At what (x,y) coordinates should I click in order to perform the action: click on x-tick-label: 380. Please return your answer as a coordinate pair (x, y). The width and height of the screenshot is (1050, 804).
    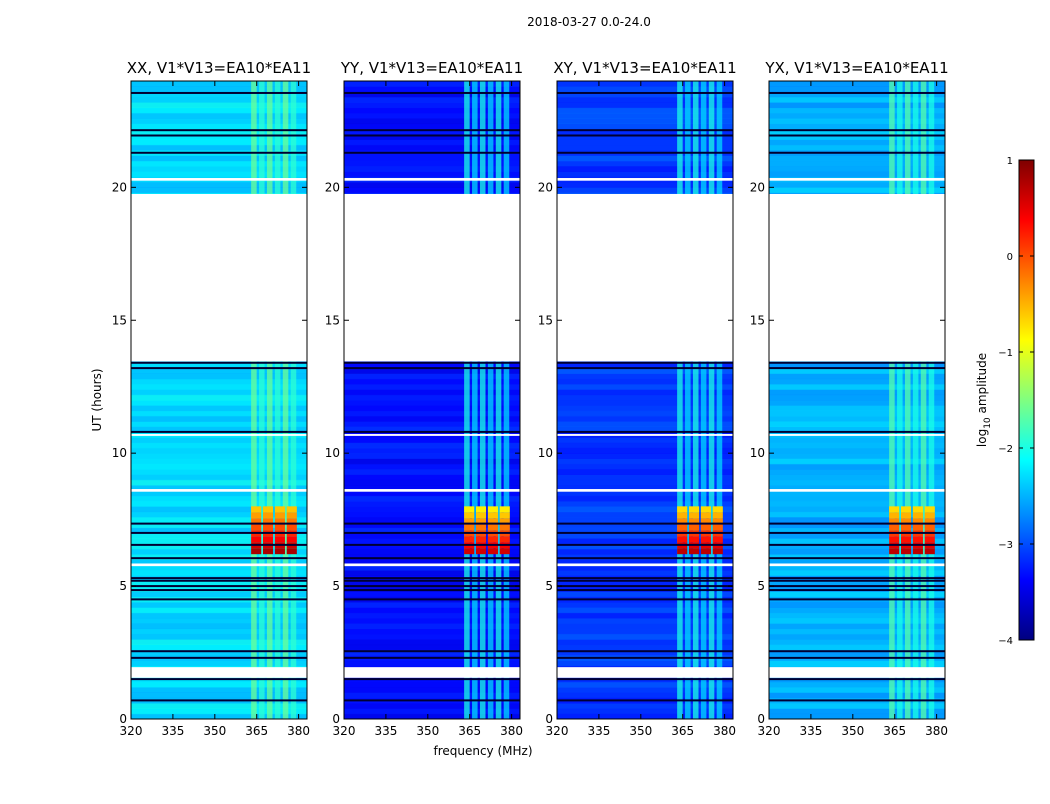
    Looking at the image, I should click on (724, 731).